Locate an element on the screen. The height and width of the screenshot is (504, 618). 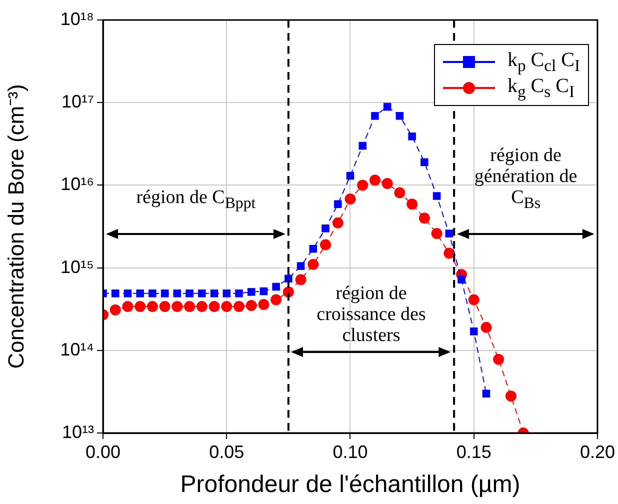
annotation: région de génération de C$_{Bs}$ is located at coordinates (525, 179).